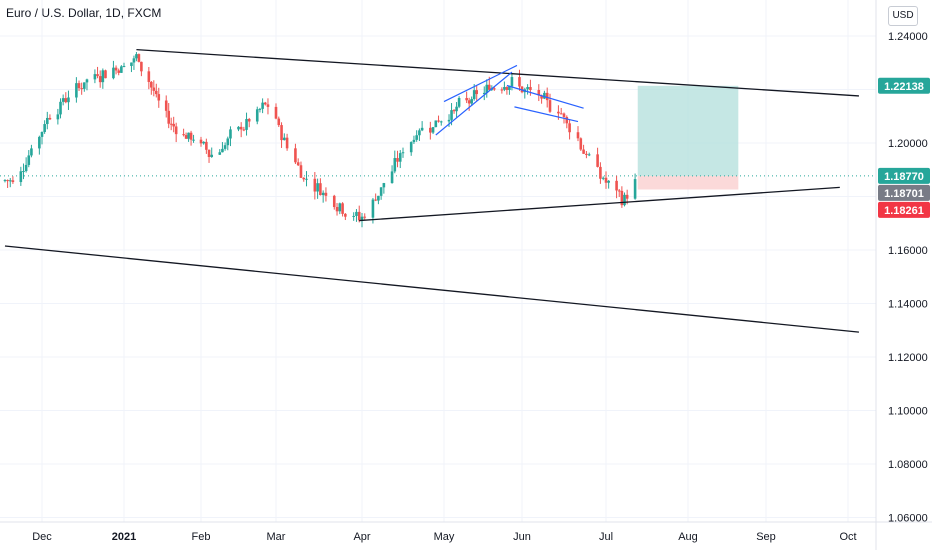  I want to click on x-tick-label: 2021, so click(124, 537).